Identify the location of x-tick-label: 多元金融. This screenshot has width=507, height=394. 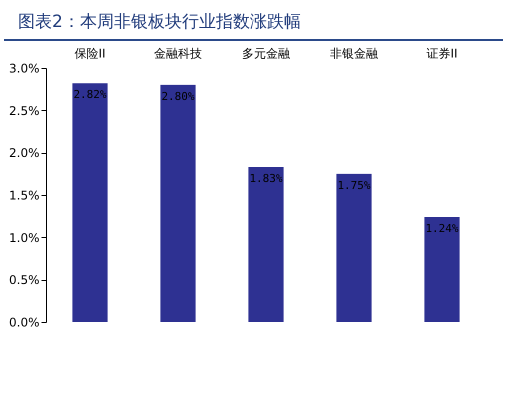
(266, 53).